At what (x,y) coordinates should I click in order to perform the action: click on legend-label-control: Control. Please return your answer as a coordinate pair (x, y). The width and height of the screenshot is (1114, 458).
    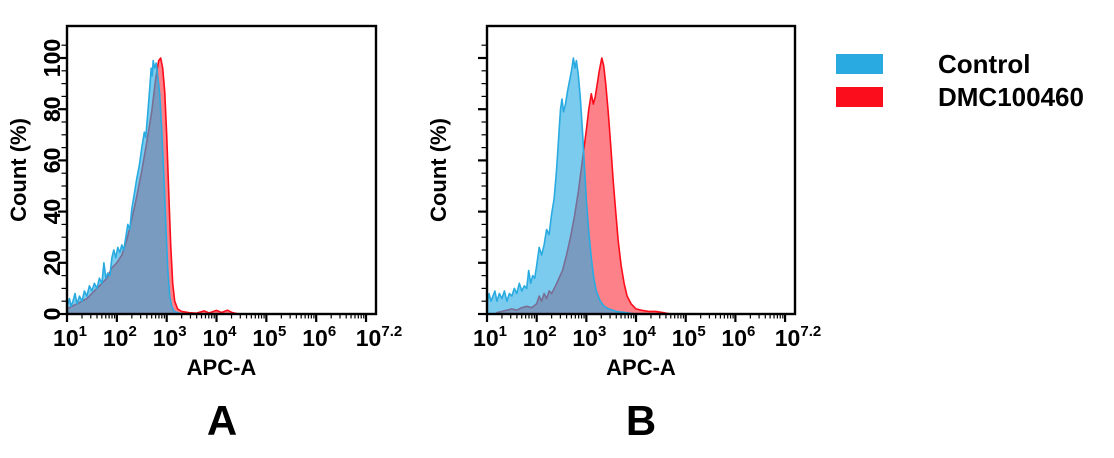
    Looking at the image, I should click on (984, 64).